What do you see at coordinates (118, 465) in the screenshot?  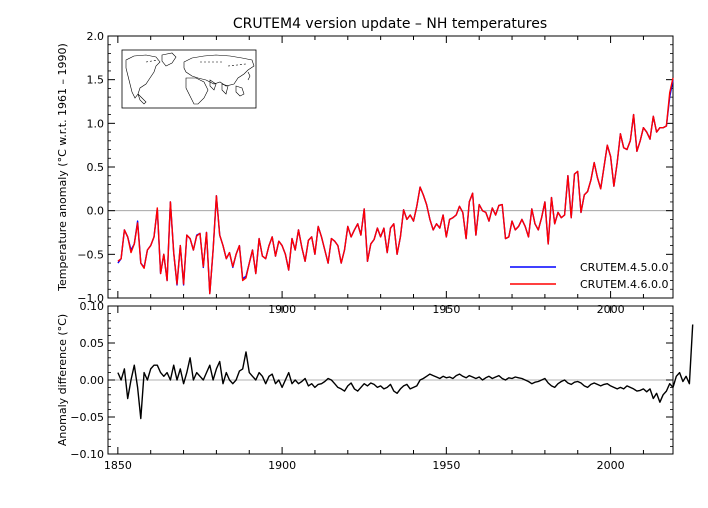 I see `bottom-x-tick-label: 1850` at bounding box center [118, 465].